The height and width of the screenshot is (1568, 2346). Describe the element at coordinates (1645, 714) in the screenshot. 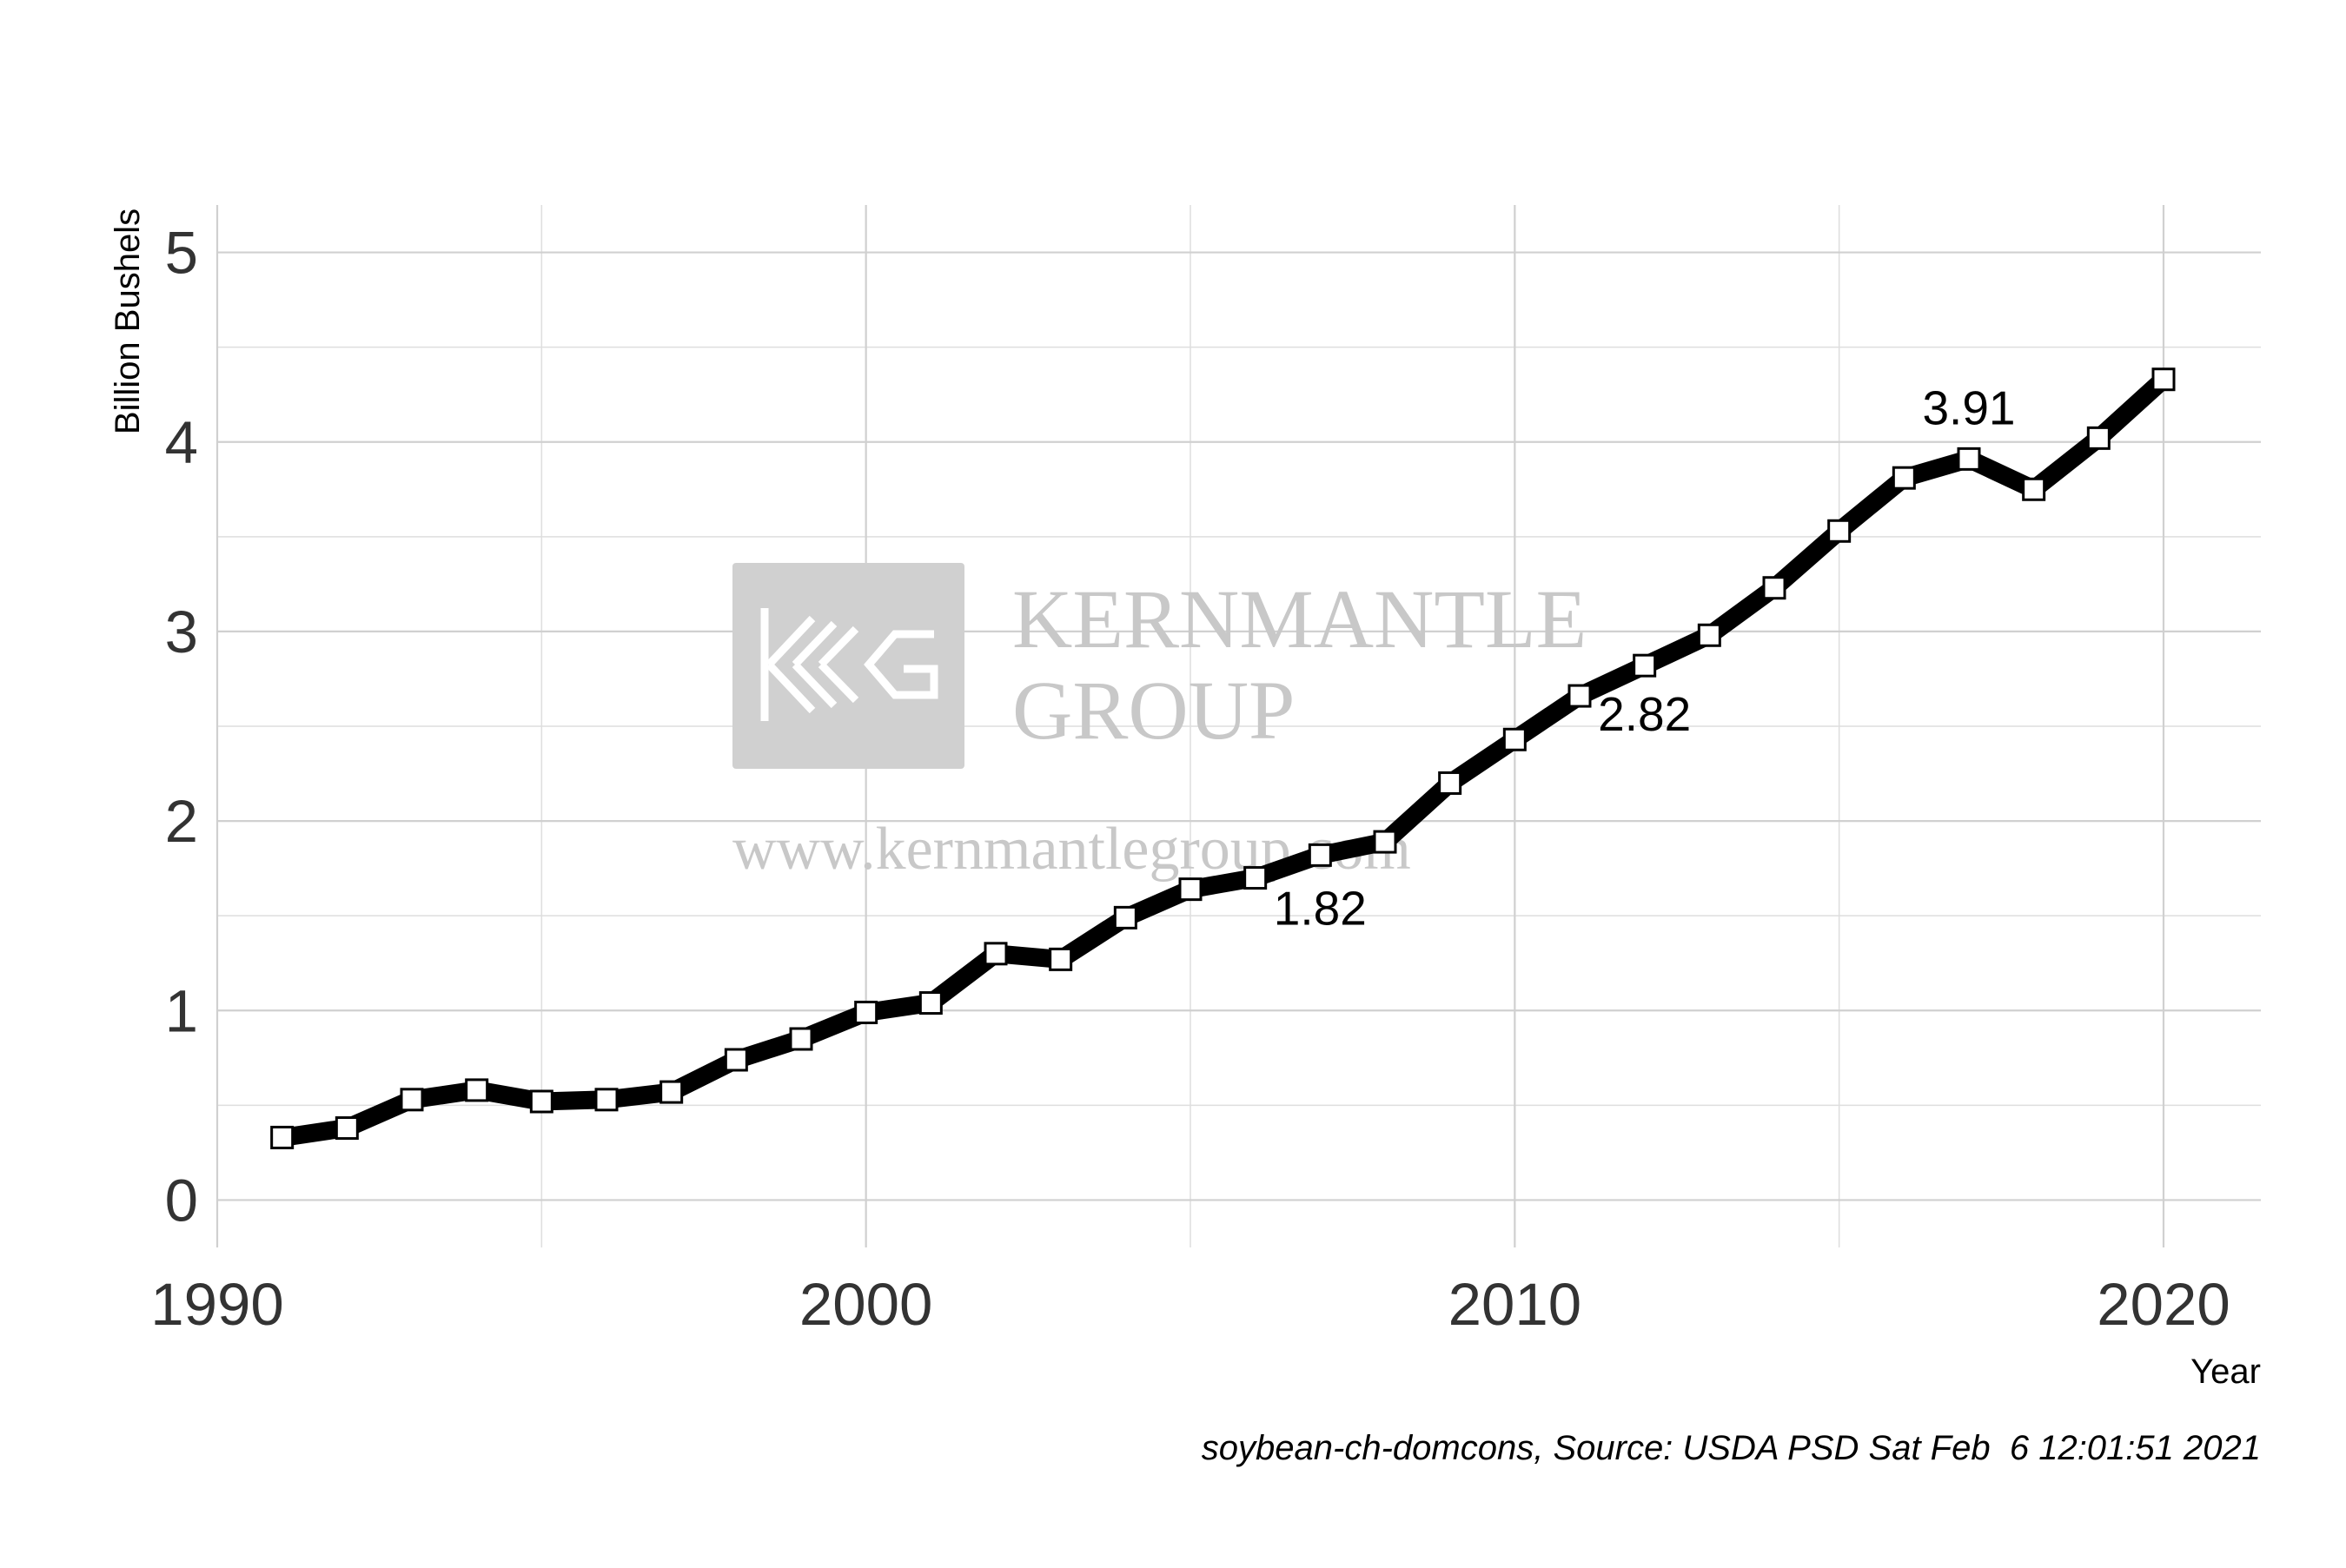

I see `data-label: 2.82` at that location.